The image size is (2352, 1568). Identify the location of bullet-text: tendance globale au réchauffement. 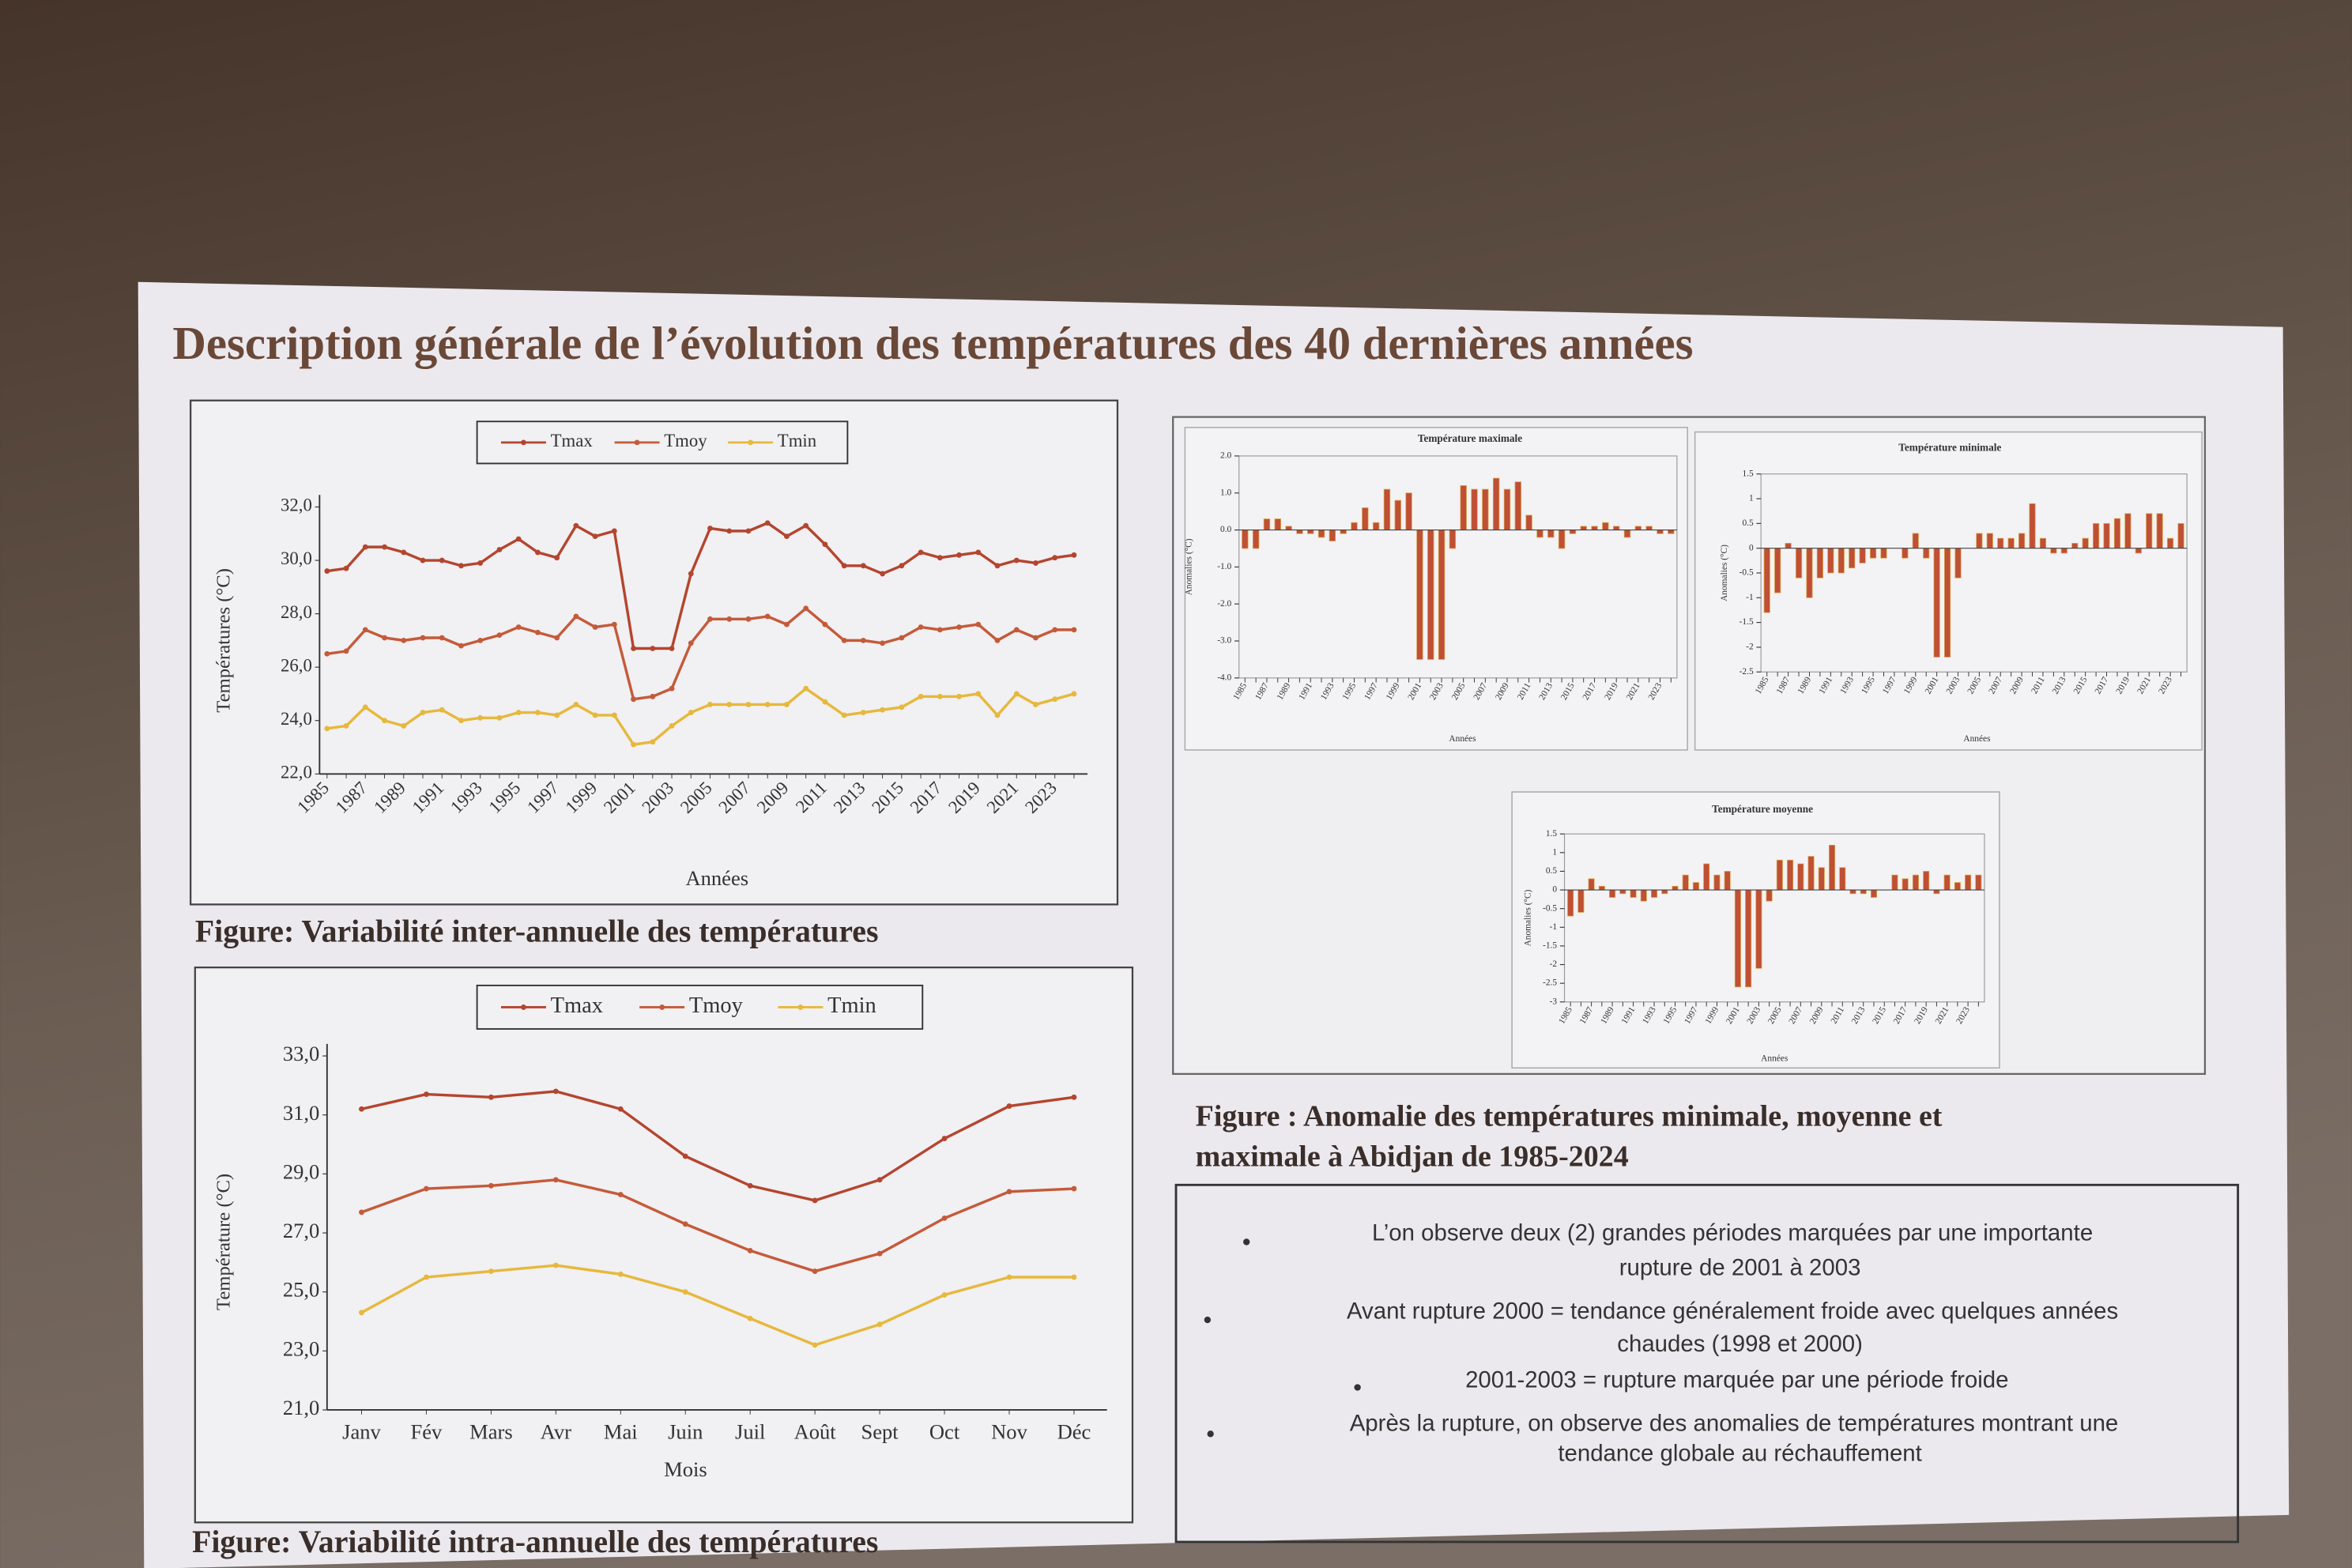
(1740, 1454).